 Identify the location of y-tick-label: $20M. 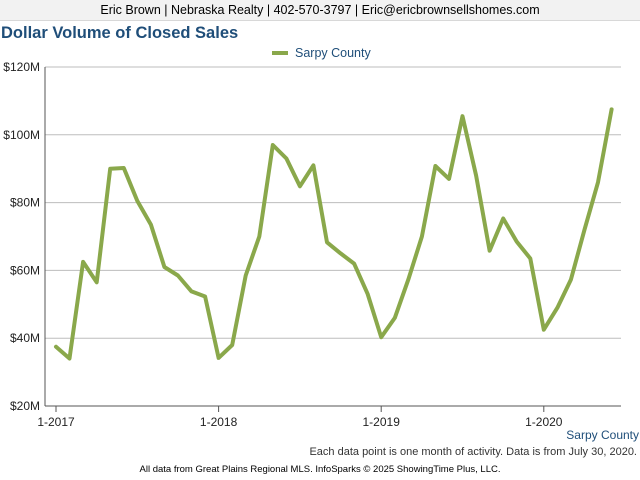
(25, 406).